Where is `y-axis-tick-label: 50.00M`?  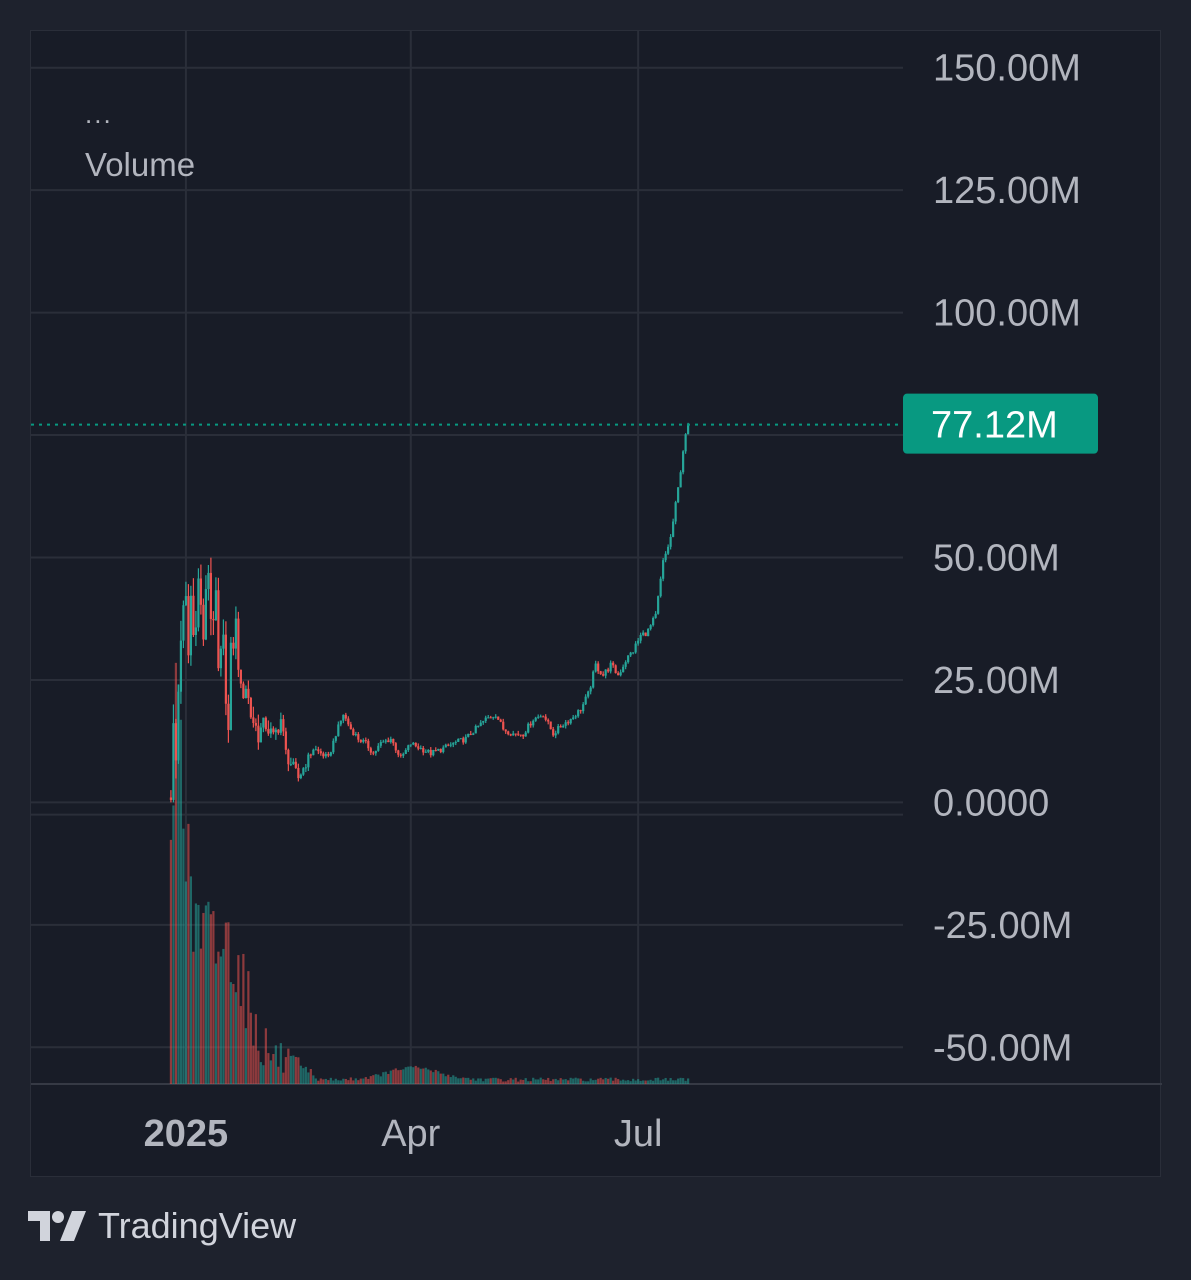
y-axis-tick-label: 50.00M is located at coordinates (996, 559).